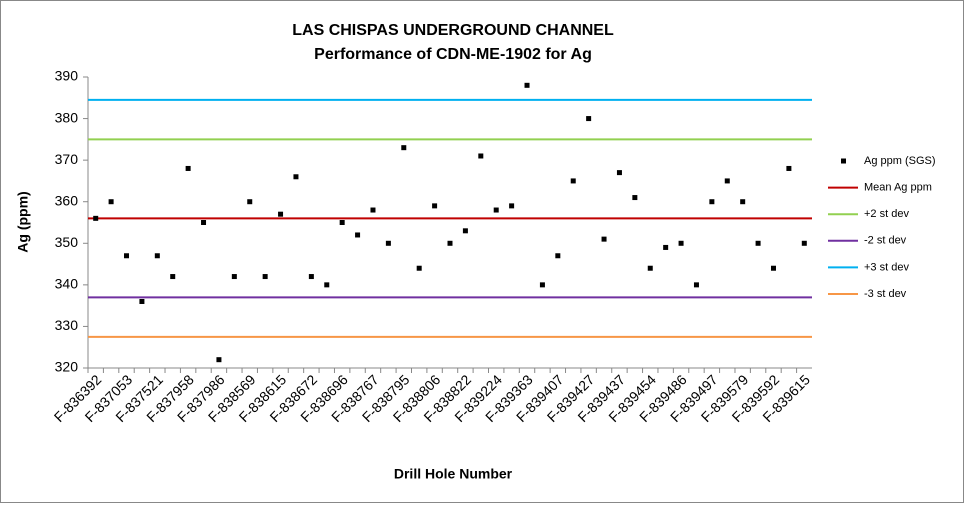  What do you see at coordinates (900, 161) in the screenshot?
I see `legend-label: Ag ppm (SGS)` at bounding box center [900, 161].